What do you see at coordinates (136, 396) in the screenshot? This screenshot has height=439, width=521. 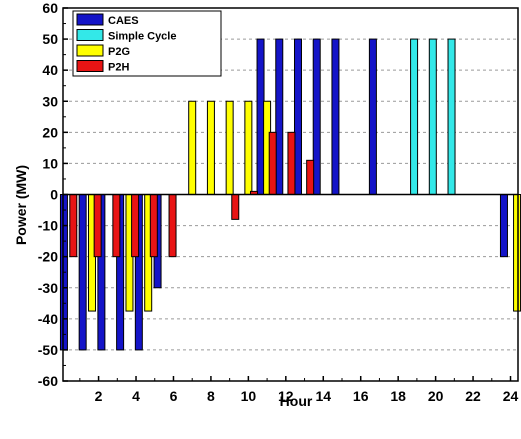 I see `x-tick-label: 4` at bounding box center [136, 396].